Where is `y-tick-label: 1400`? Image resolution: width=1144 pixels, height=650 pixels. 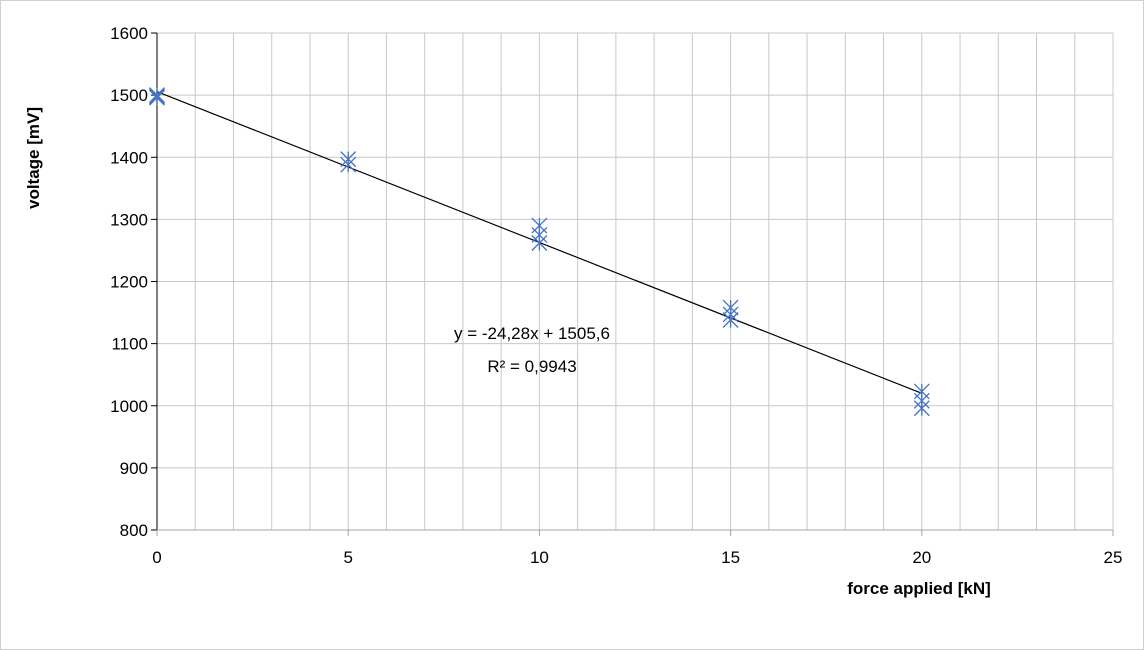
y-tick-label: 1400 is located at coordinates (129, 157).